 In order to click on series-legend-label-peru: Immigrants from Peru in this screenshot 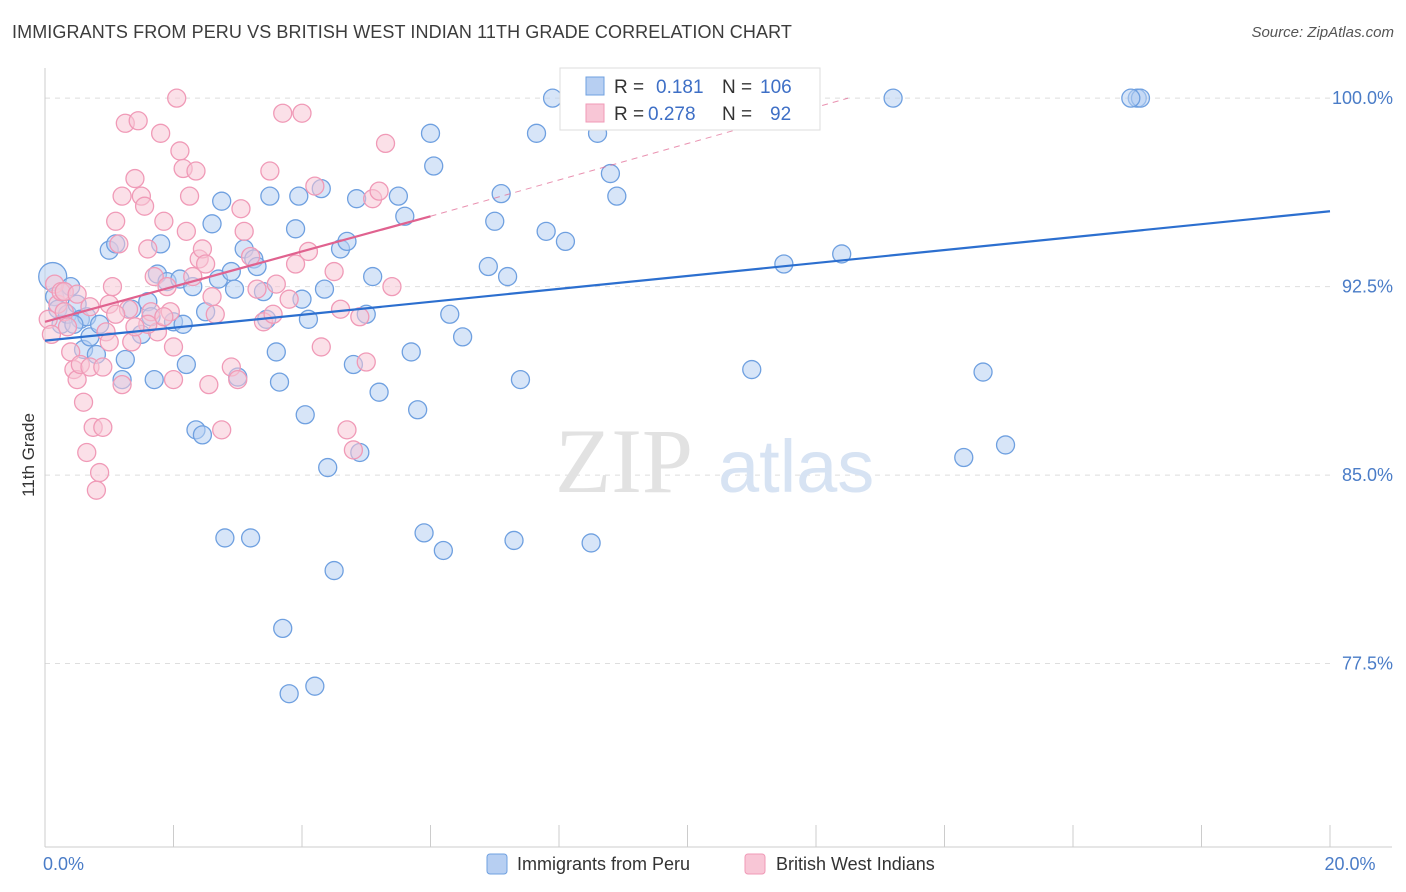, I will do `click(603, 864)`.